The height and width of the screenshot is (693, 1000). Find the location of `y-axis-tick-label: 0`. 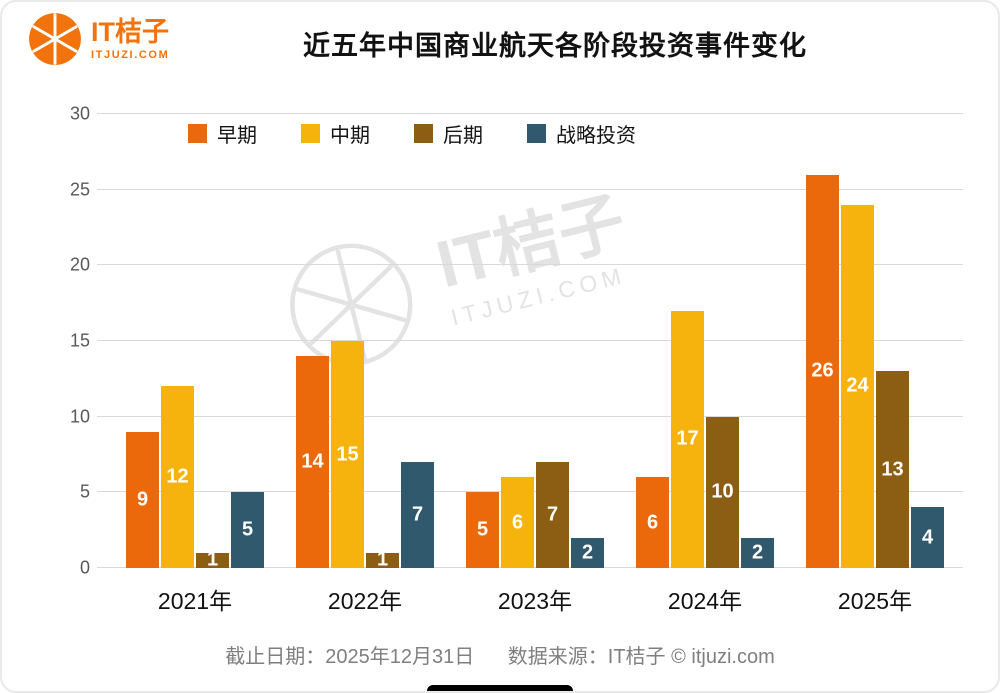

y-axis-tick-label: 0 is located at coordinates (84, 567).